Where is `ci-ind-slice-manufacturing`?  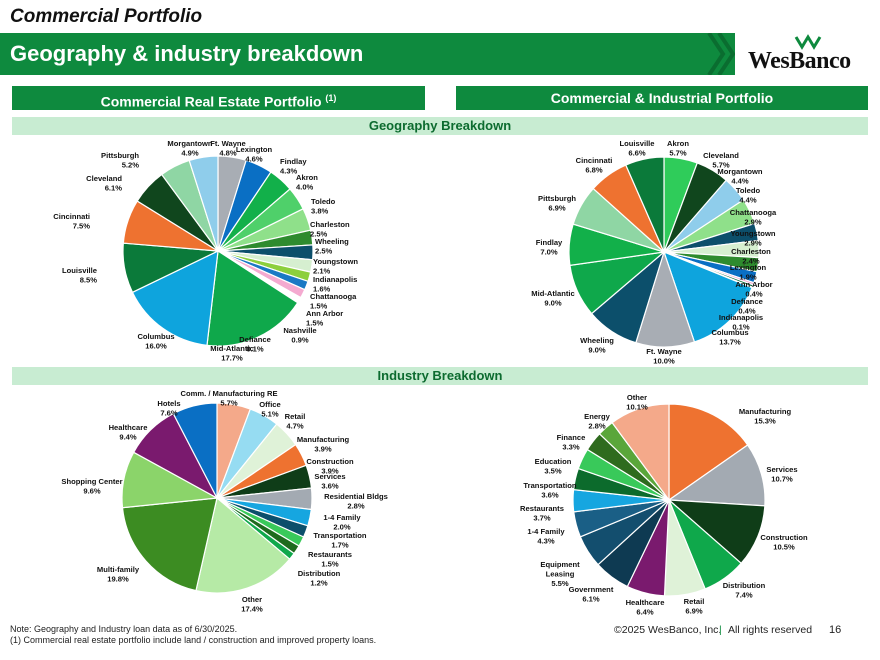
ci-ind-slice-manufacturing is located at coordinates (708, 452).